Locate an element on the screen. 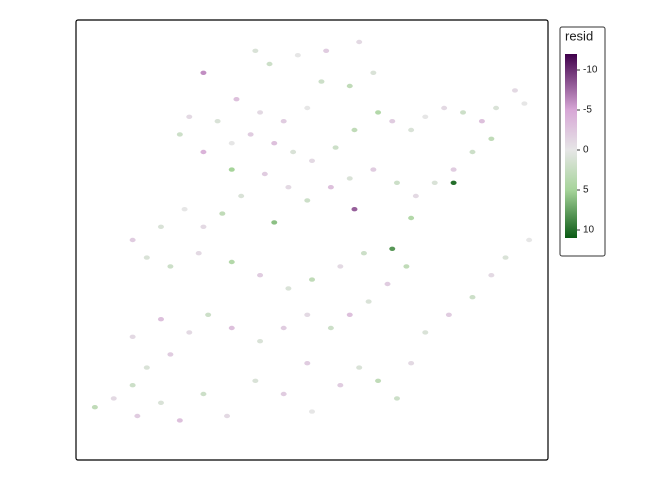 The height and width of the screenshot is (480, 672). legend-tick-label: -10 is located at coordinates (590, 70).